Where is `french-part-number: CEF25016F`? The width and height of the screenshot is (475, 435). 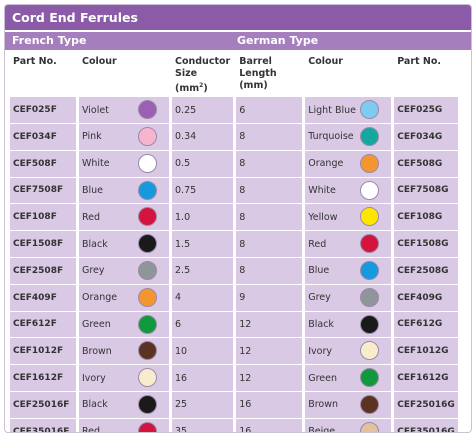
french-part-number: CEF25016F is located at coordinates (43, 404).